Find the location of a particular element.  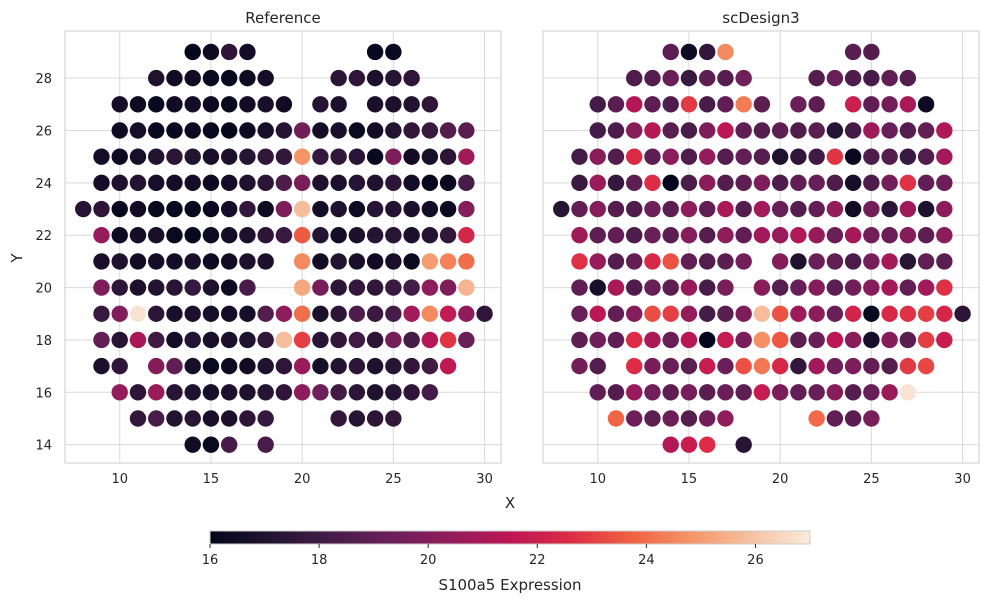

y-tick-label: 28 is located at coordinates (43, 79).